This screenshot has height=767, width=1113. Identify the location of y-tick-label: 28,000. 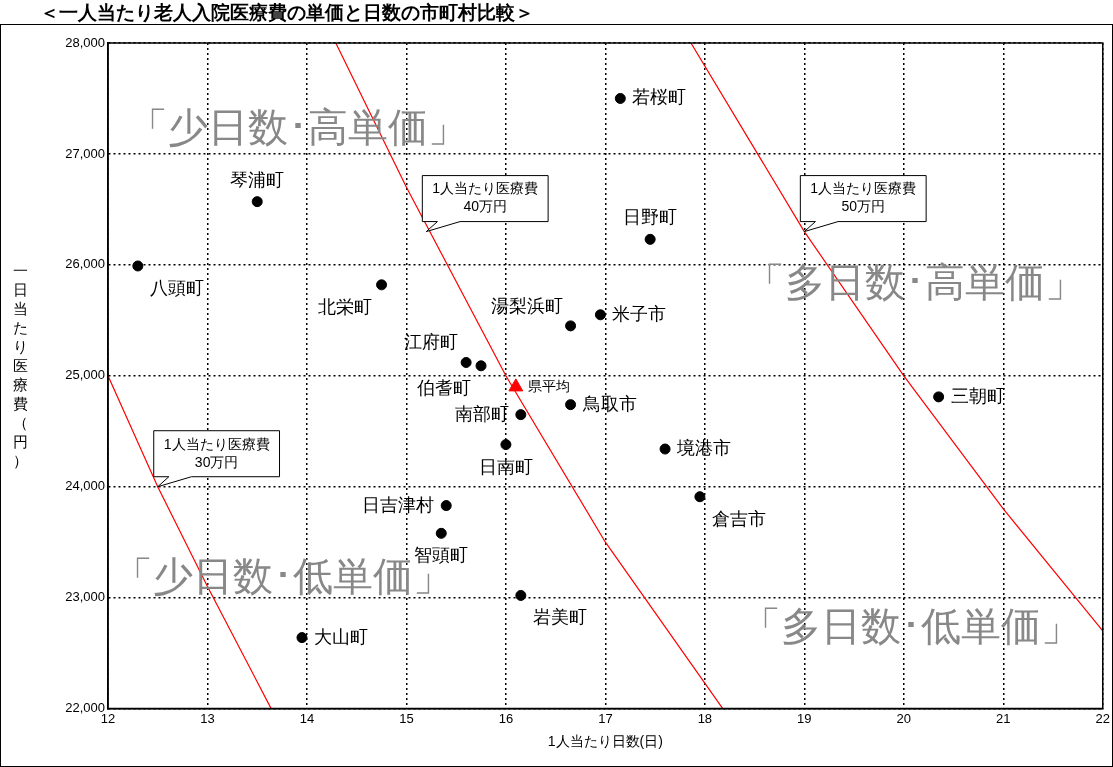
(85, 42).